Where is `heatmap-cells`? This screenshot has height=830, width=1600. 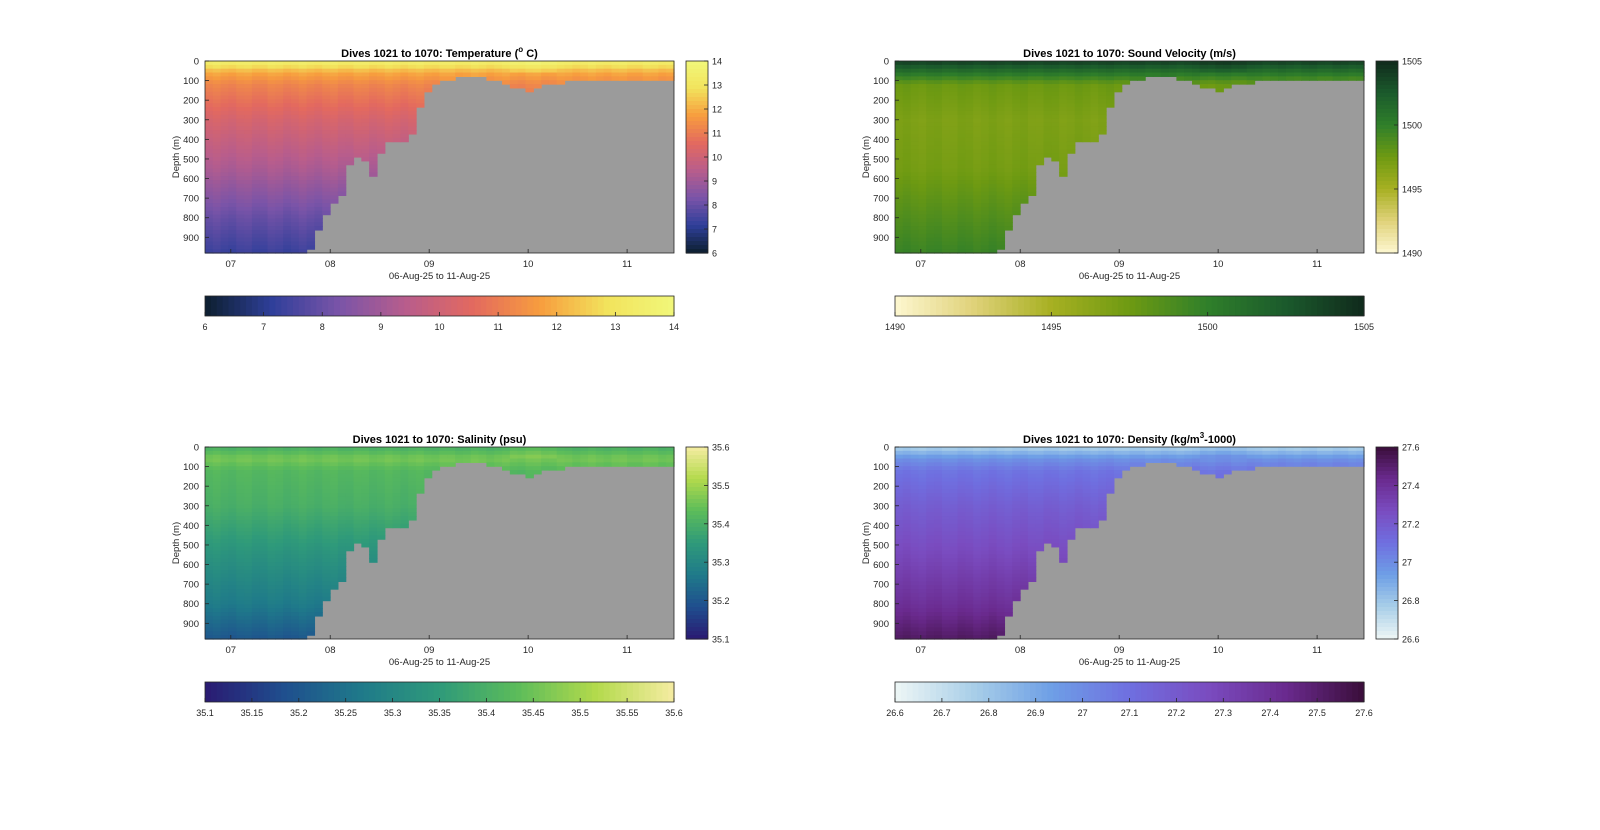
heatmap-cells is located at coordinates (440, 543).